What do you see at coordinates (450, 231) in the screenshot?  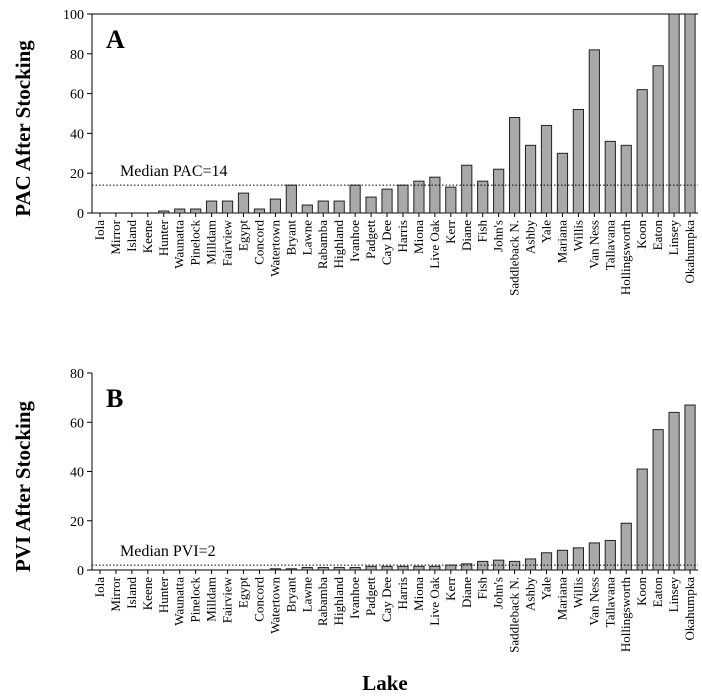 I see `x-tick-label: Kerr` at bounding box center [450, 231].